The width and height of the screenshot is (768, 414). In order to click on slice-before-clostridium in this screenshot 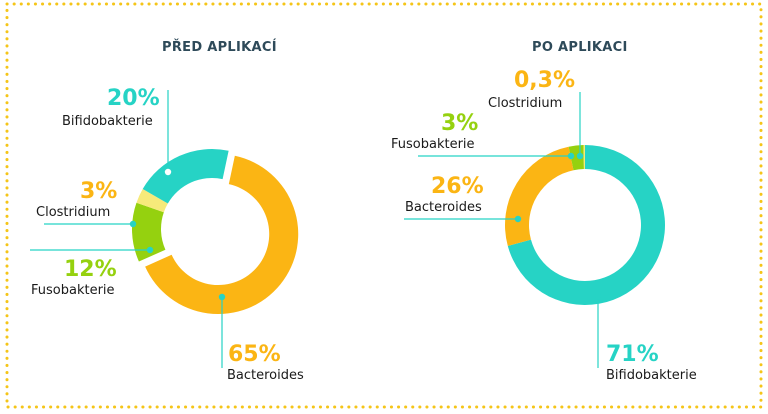, I will do `click(152, 201)`.